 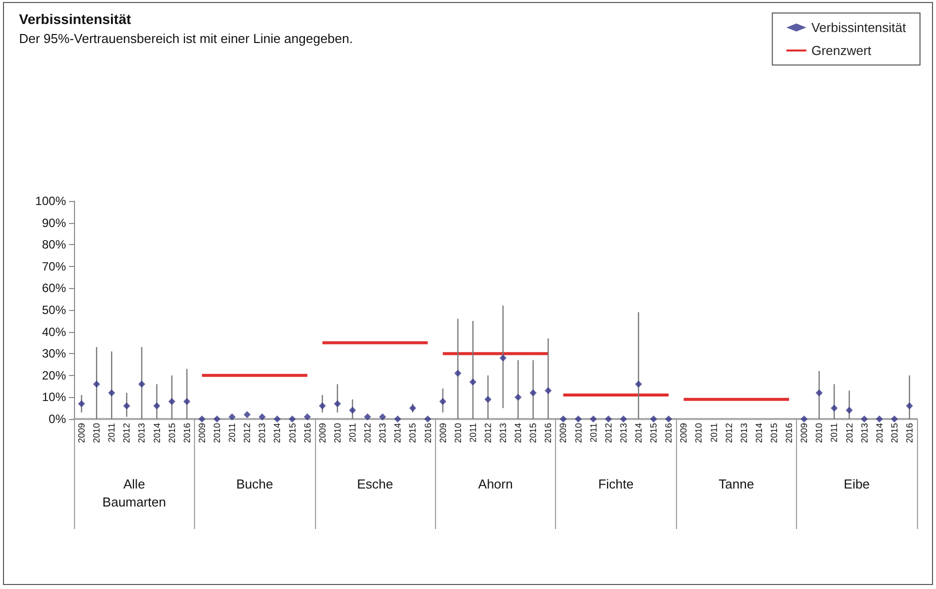 I want to click on text: Tanne, so click(x=736, y=484).